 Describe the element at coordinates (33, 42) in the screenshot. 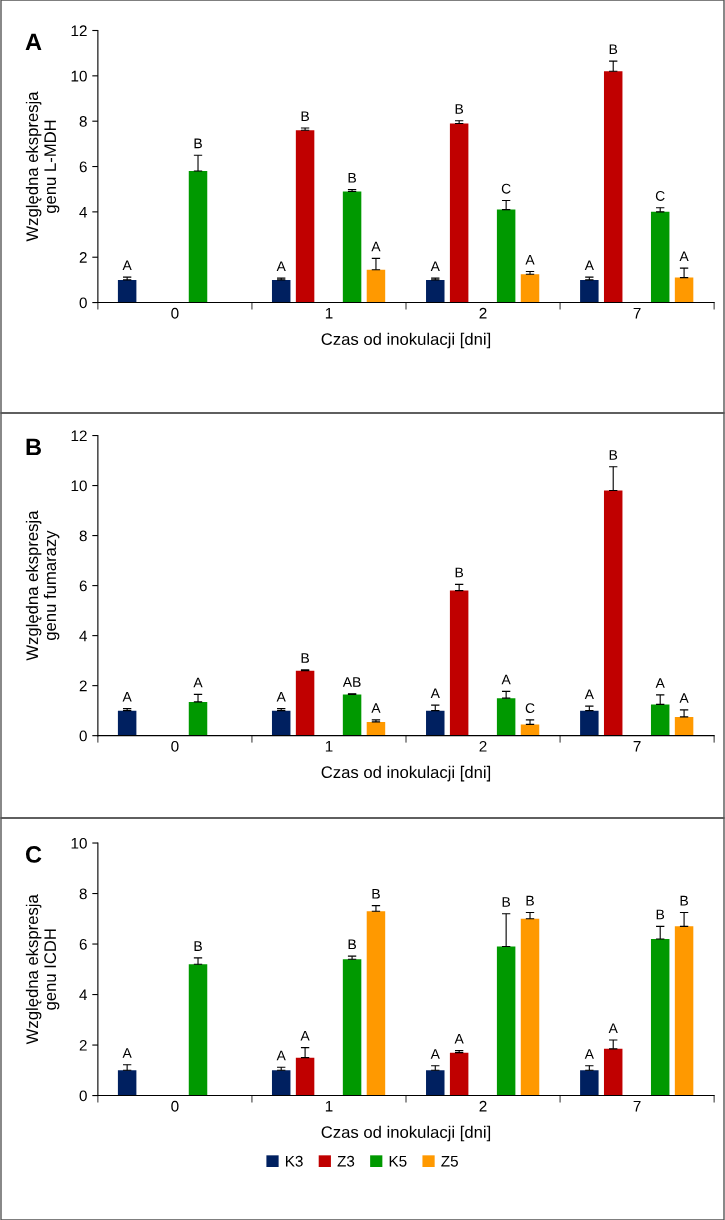

I see `chart-title: A` at that location.